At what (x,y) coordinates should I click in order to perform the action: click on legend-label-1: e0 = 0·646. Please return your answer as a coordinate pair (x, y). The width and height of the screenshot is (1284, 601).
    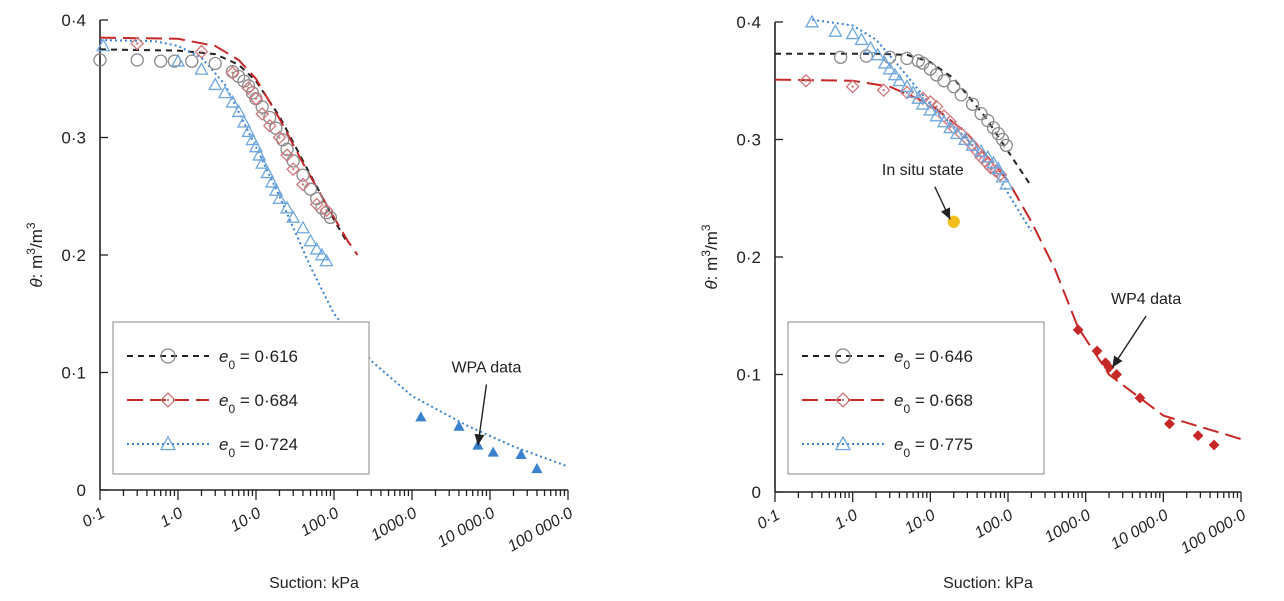
    Looking at the image, I should click on (933, 359).